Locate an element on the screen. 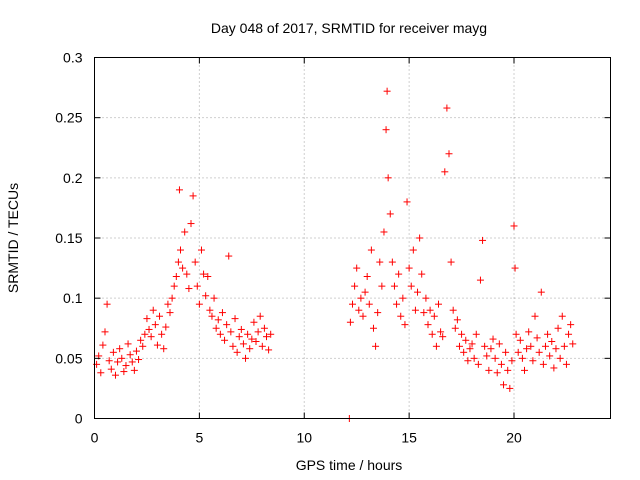 The image size is (640, 480). y-tick-label: 0.25 is located at coordinates (68, 118).